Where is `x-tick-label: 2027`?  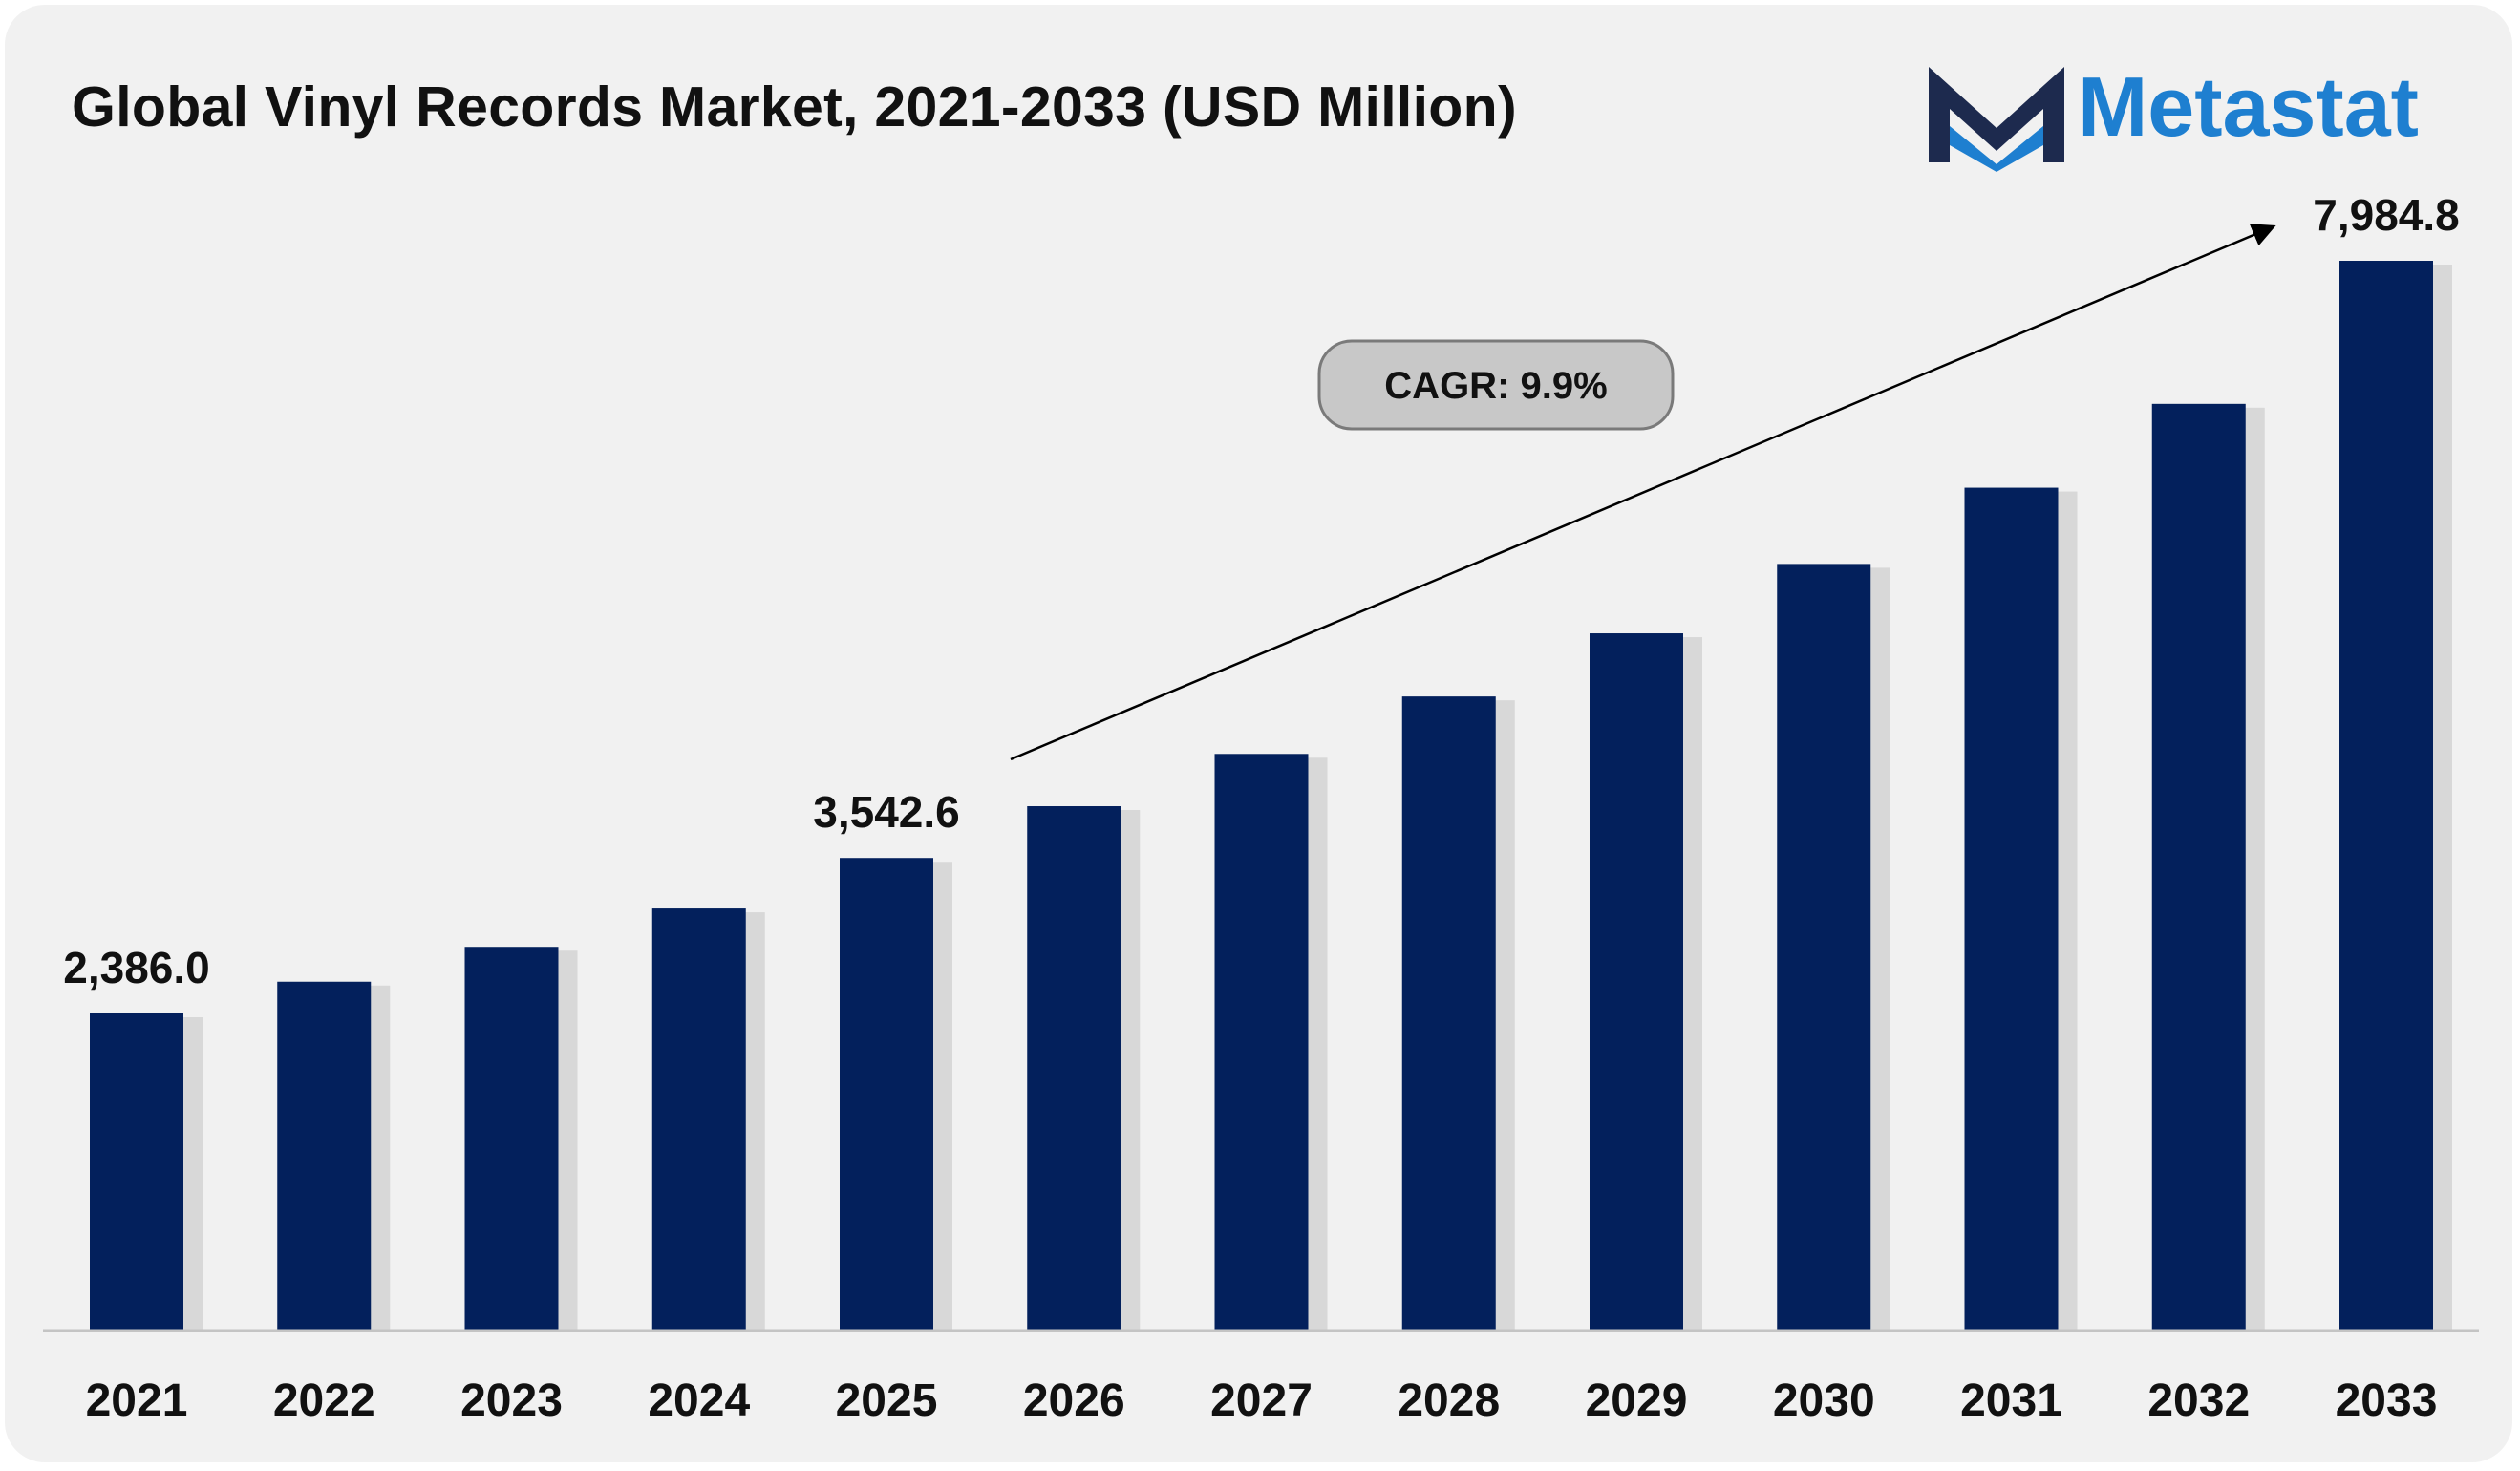 x-tick-label: 2027 is located at coordinates (1261, 1400).